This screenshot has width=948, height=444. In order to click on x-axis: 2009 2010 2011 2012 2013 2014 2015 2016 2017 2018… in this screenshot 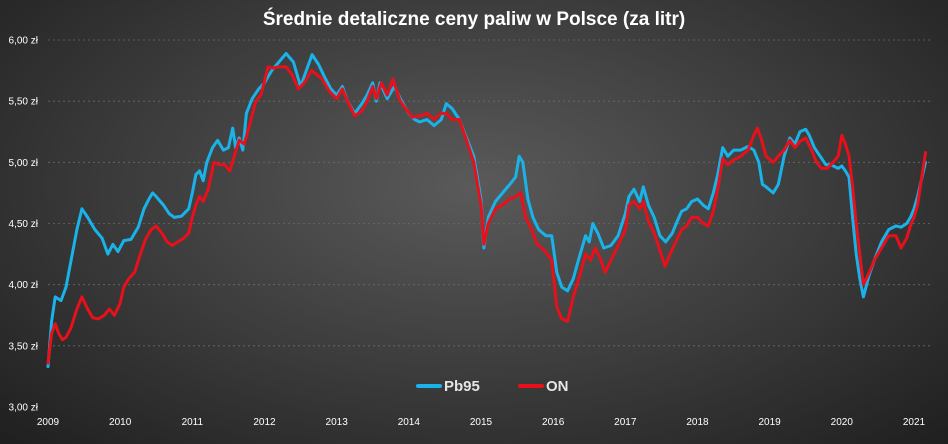, I will do `click(481, 422)`.